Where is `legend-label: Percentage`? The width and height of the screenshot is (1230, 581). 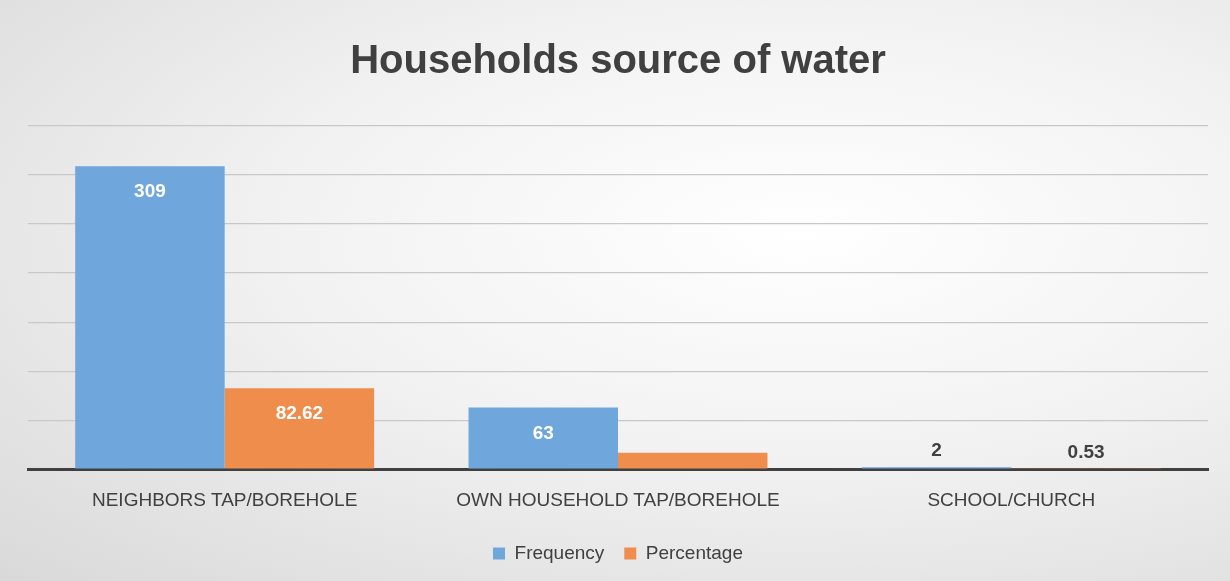
legend-label: Percentage is located at coordinates (694, 552).